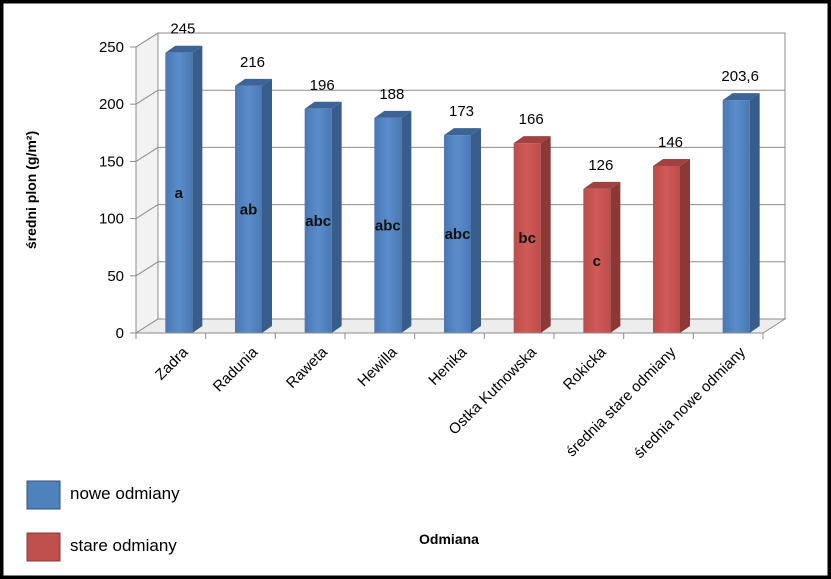 Image resolution: width=831 pixels, height=579 pixels. I want to click on data-label: 196, so click(322, 85).